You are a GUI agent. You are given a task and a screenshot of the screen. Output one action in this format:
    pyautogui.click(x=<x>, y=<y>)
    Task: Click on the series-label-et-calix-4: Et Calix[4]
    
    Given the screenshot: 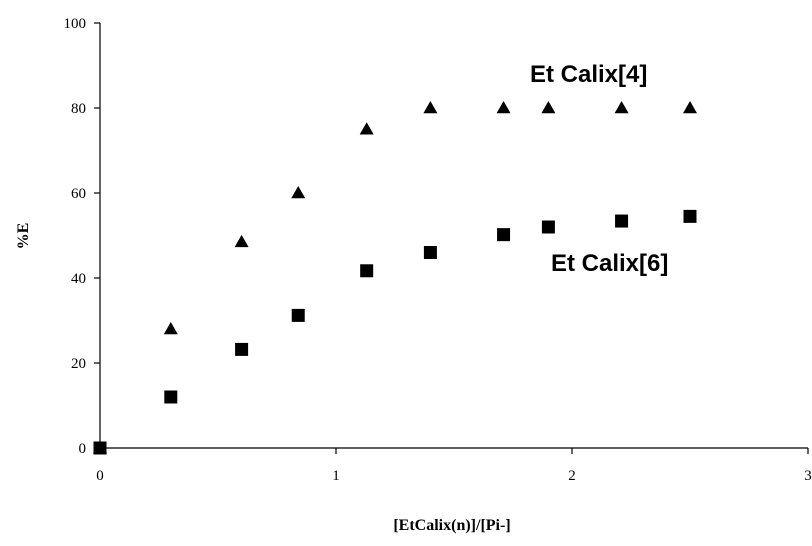 What is the action you would take?
    pyautogui.click(x=588, y=74)
    